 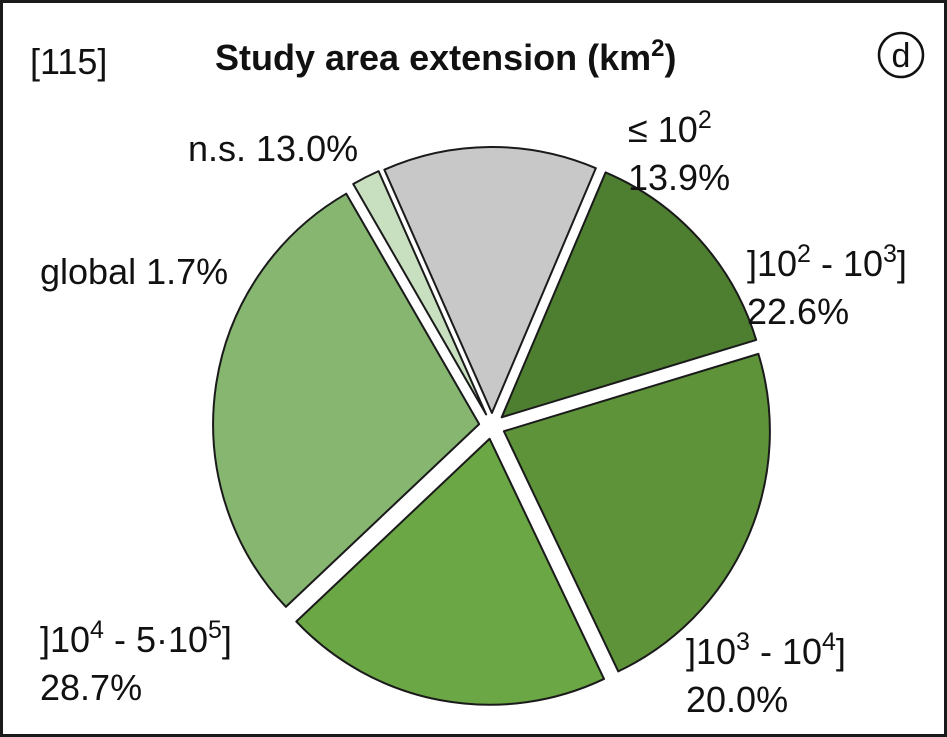 What do you see at coordinates (227, 639) in the screenshot?
I see `slice-label-1e4_5e5-text: ]` at bounding box center [227, 639].